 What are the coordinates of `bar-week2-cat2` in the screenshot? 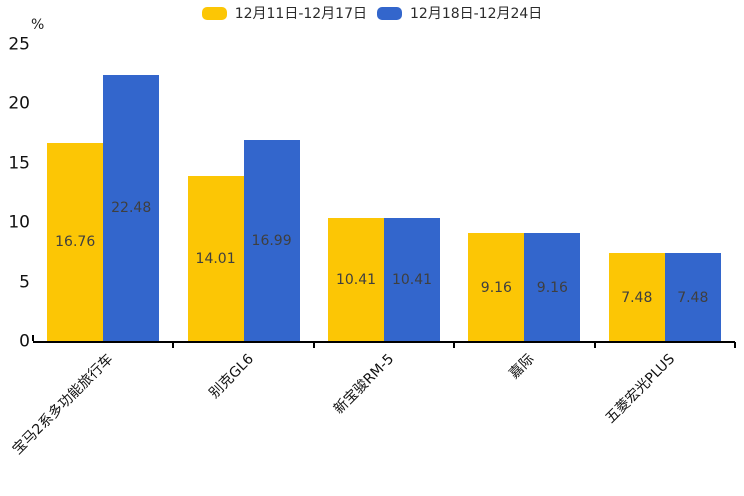 It's located at (412, 280).